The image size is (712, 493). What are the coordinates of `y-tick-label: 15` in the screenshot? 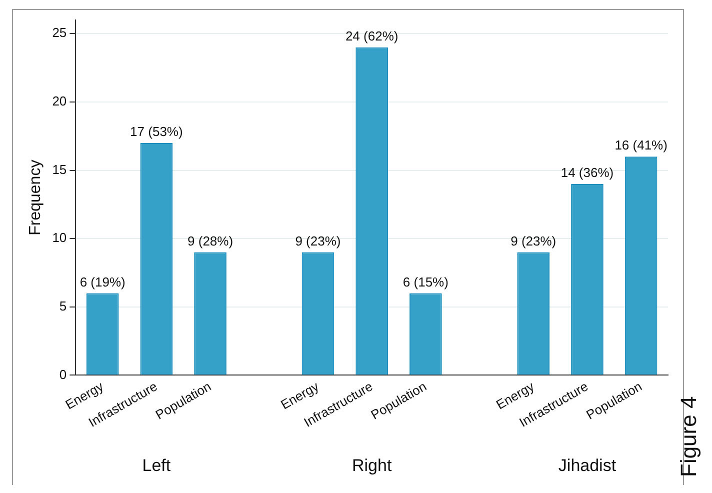 It's located at (59, 169).